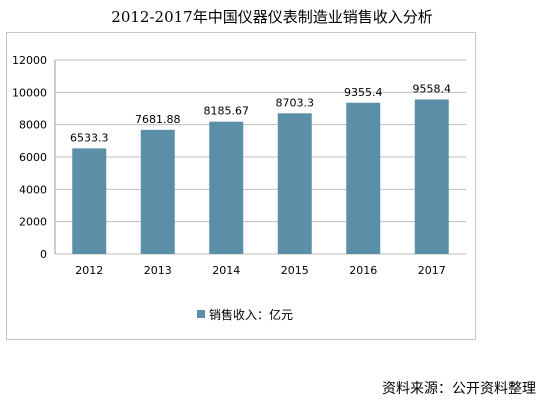  I want to click on y-tick-label: 4000, so click(33, 189).